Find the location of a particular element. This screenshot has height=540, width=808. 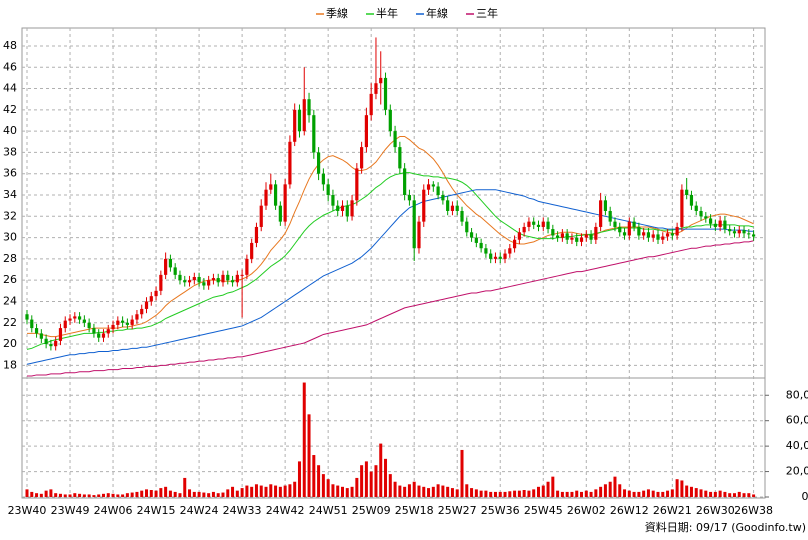

y-tick-label: 40 is located at coordinates (10, 130).